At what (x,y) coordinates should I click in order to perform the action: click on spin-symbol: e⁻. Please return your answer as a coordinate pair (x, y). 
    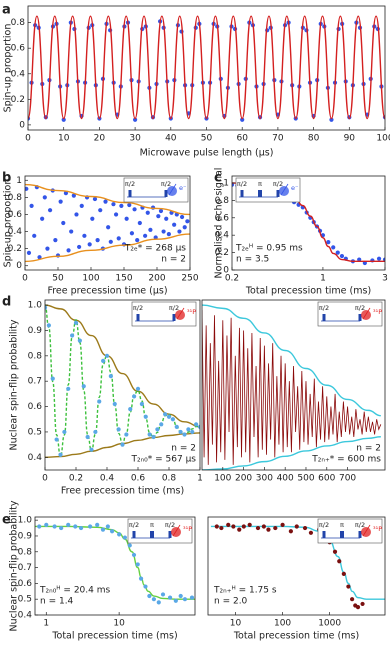
    Looking at the image, I should click on (294, 188).